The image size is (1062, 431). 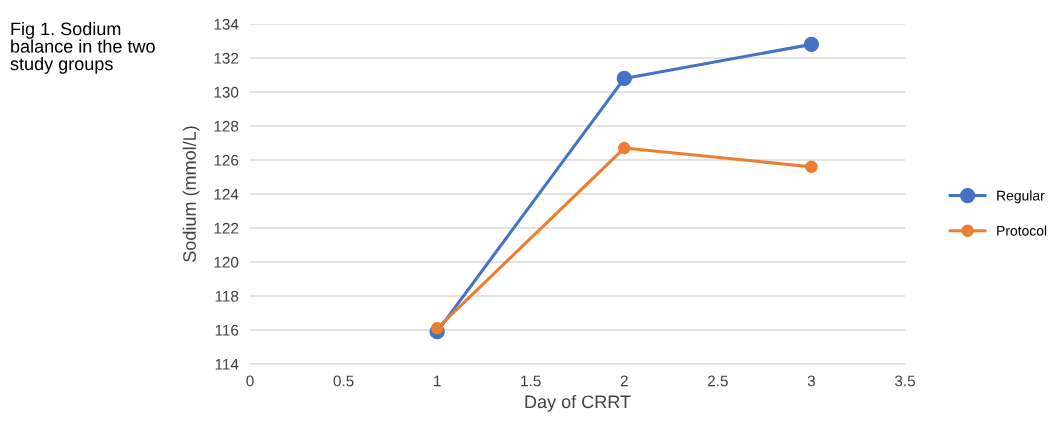 What do you see at coordinates (1022, 230) in the screenshot?
I see `legend-label: Protocol` at bounding box center [1022, 230].